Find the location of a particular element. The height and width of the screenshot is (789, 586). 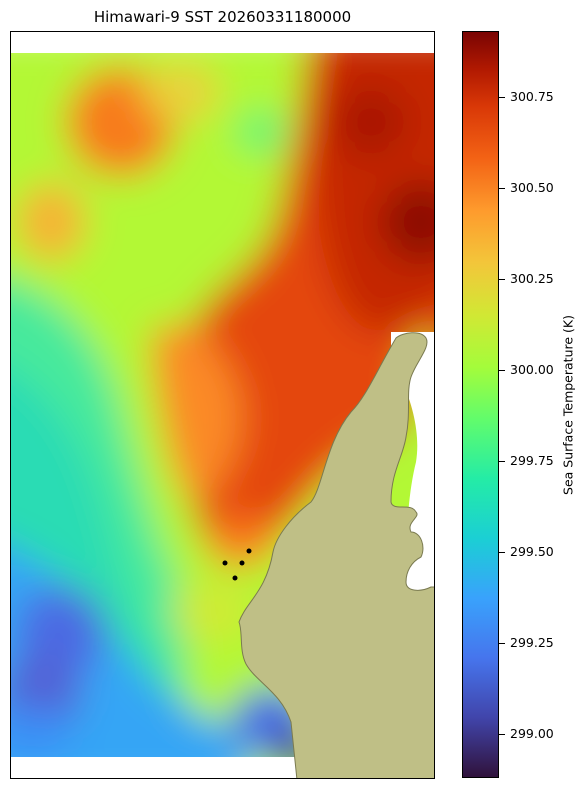

colorbar-tick-label: 299.25 is located at coordinates (532, 643).